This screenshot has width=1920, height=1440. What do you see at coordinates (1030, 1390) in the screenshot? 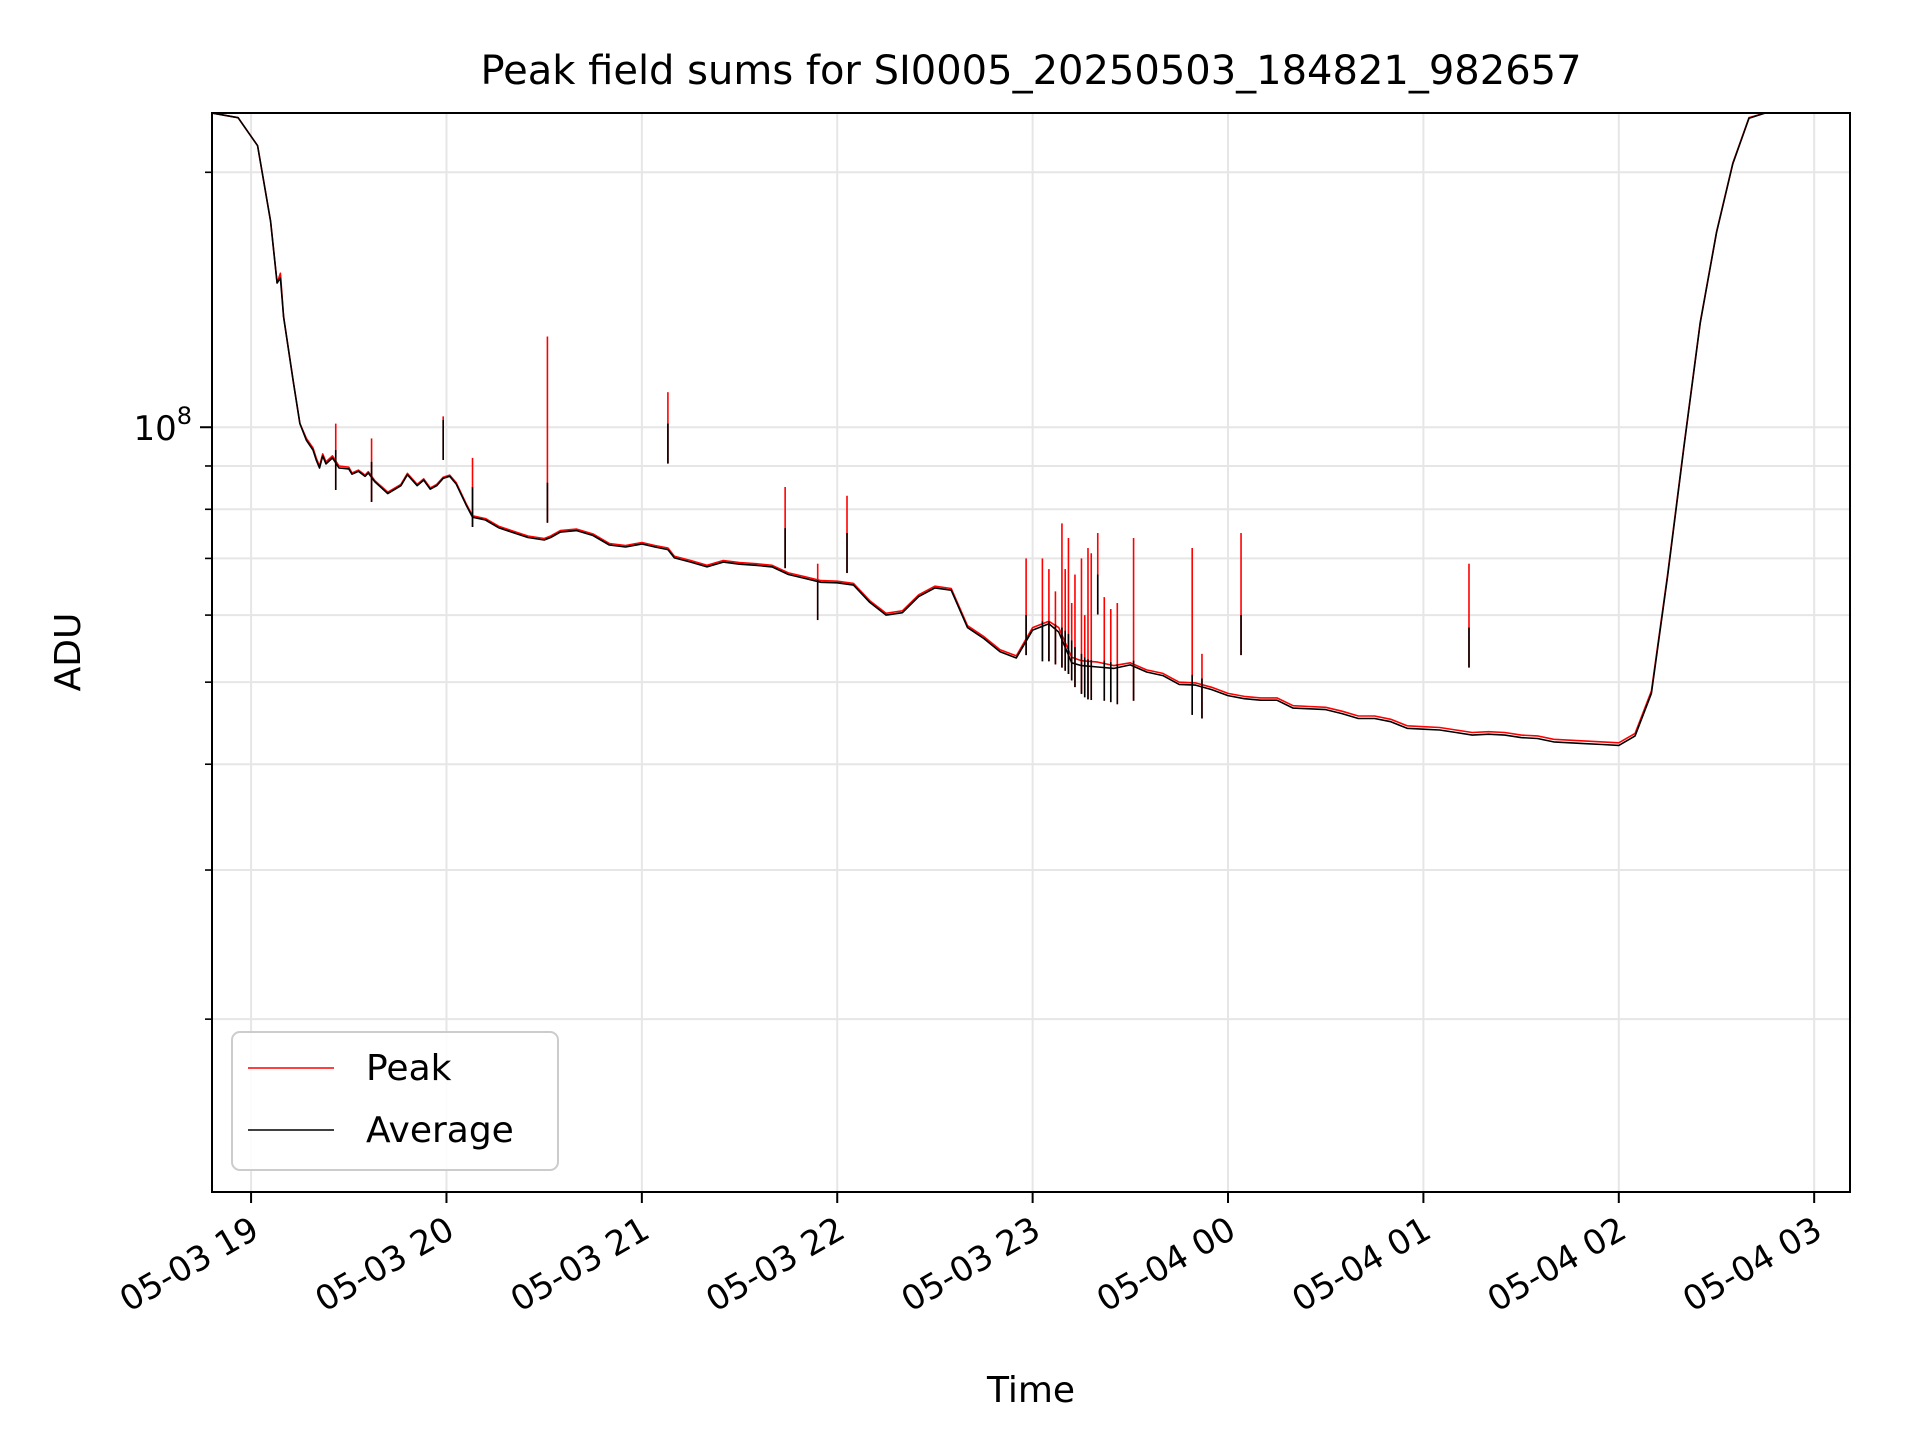
I see `x-axis-label: Time` at bounding box center [1030, 1390].